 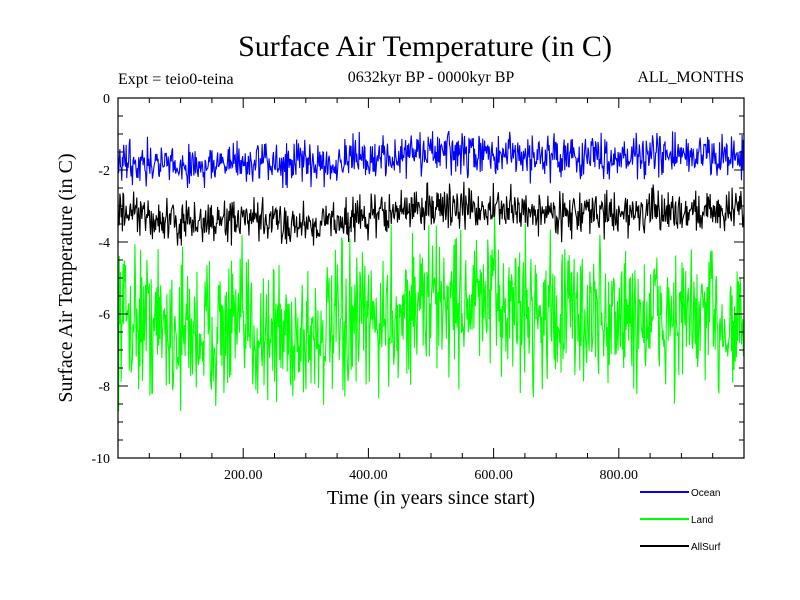 What do you see at coordinates (493, 475) in the screenshot?
I see `x-tick-label: 600.00` at bounding box center [493, 475].